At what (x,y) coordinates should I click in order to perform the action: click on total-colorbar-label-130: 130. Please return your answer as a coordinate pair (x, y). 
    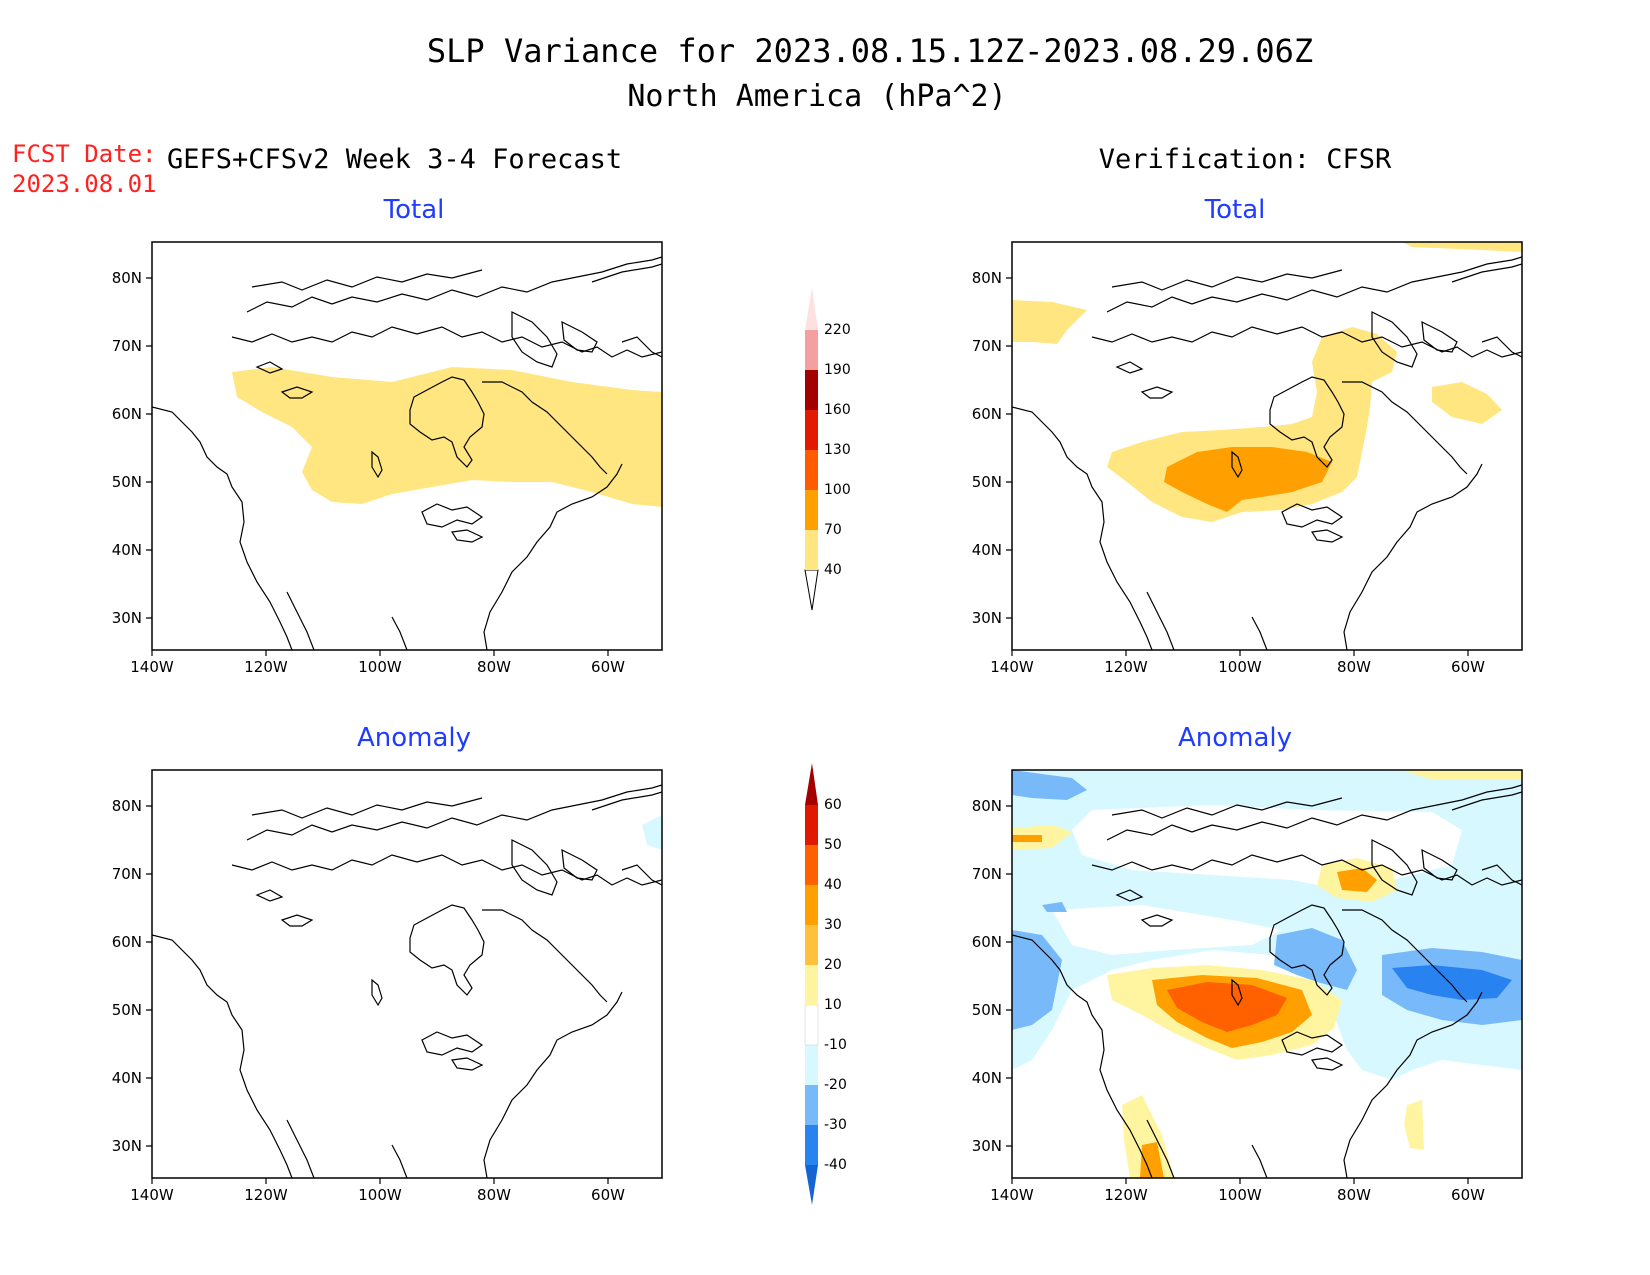
    Looking at the image, I should click on (837, 450).